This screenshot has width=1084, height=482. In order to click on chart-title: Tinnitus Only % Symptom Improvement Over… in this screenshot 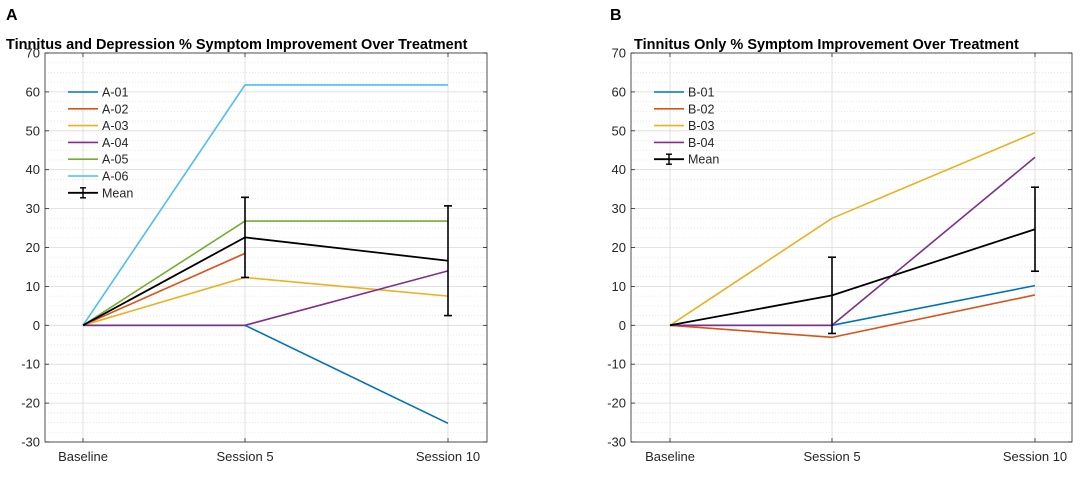, I will do `click(826, 45)`.